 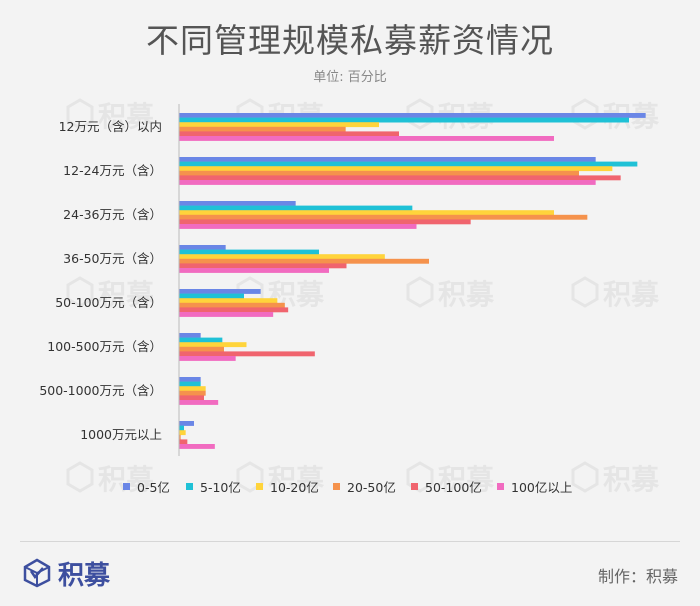 I want to click on brand-name: 积募, so click(x=84, y=575).